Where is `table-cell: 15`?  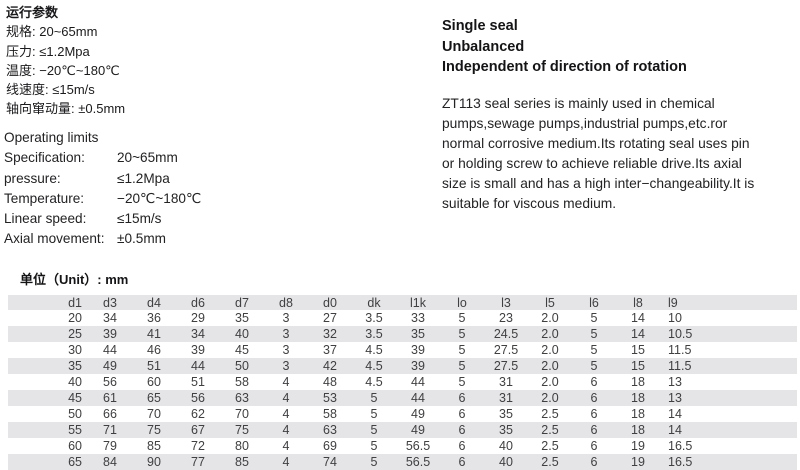
table-cell: 15 is located at coordinates (638, 366).